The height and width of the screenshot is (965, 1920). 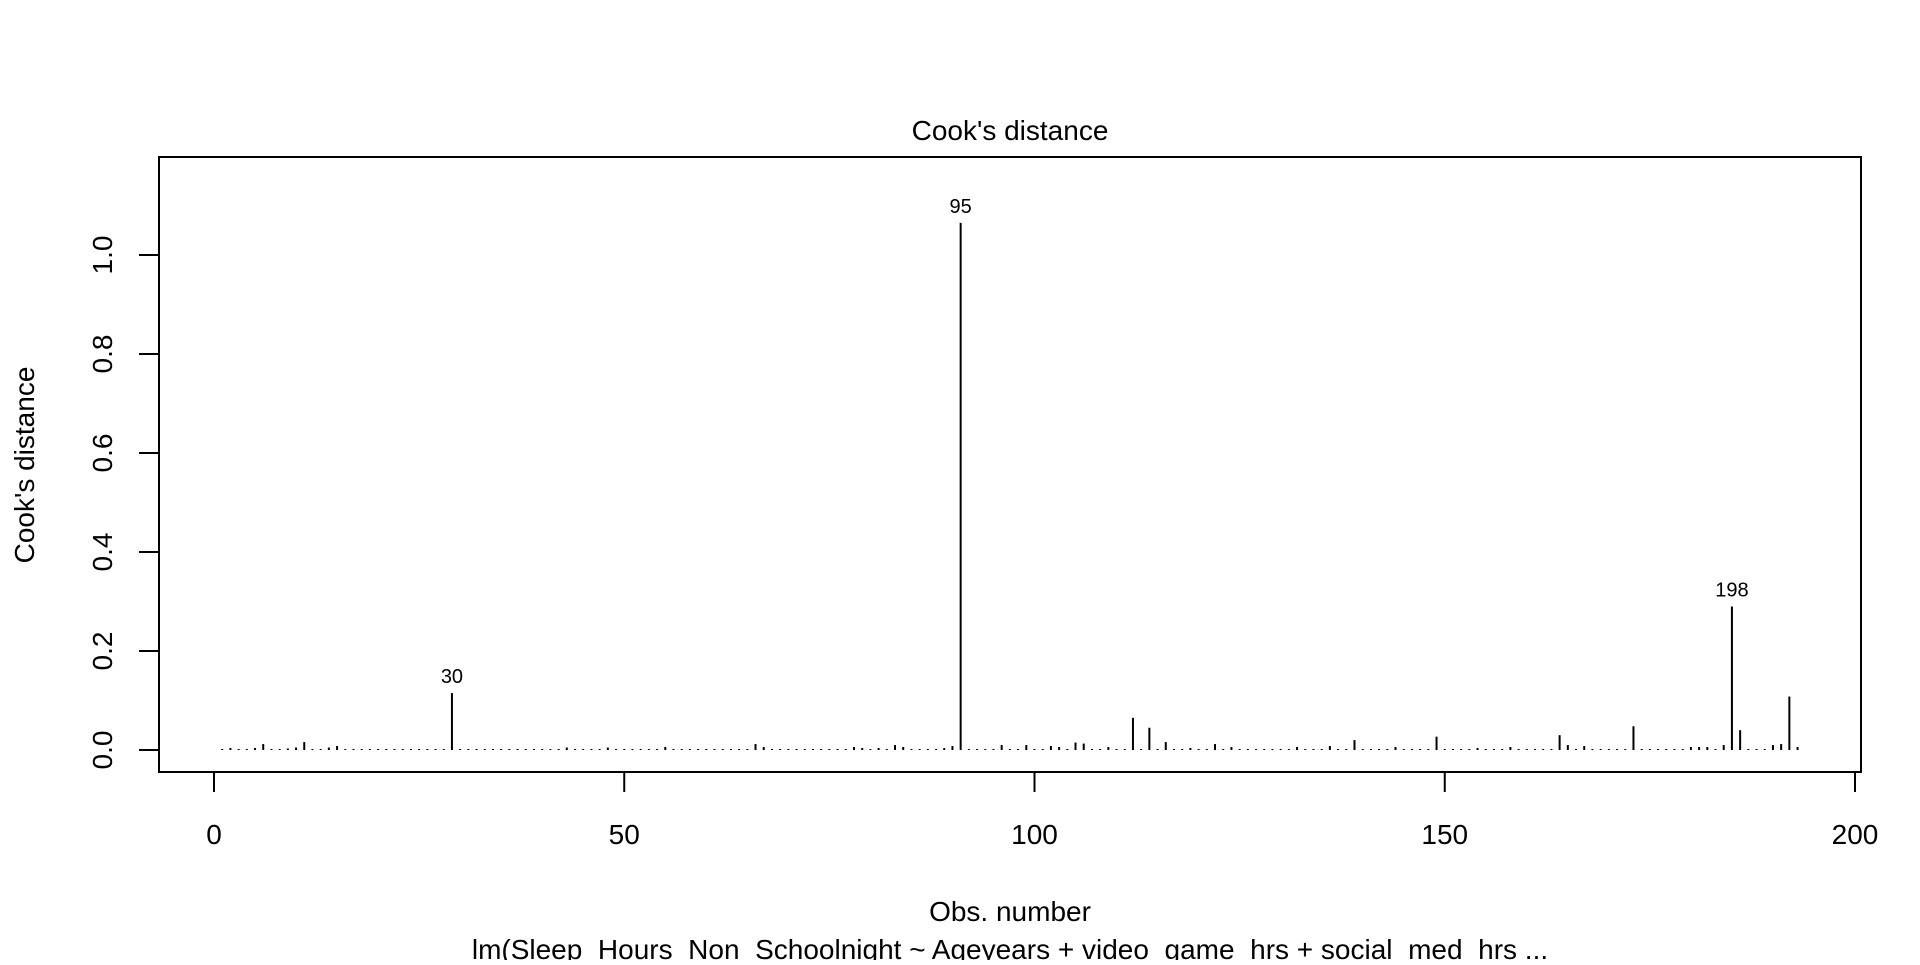 What do you see at coordinates (624, 834) in the screenshot?
I see `x-tick-label: 50` at bounding box center [624, 834].